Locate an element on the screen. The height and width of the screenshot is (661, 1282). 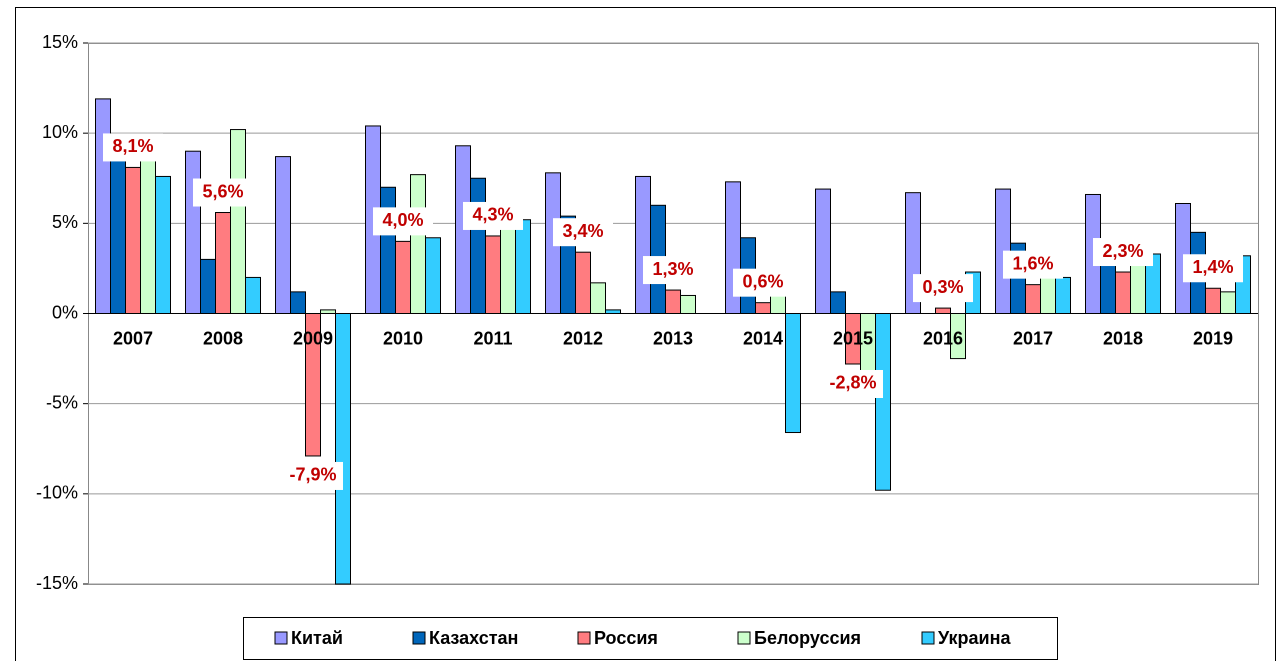
value-label: -7,9% is located at coordinates (312, 475).